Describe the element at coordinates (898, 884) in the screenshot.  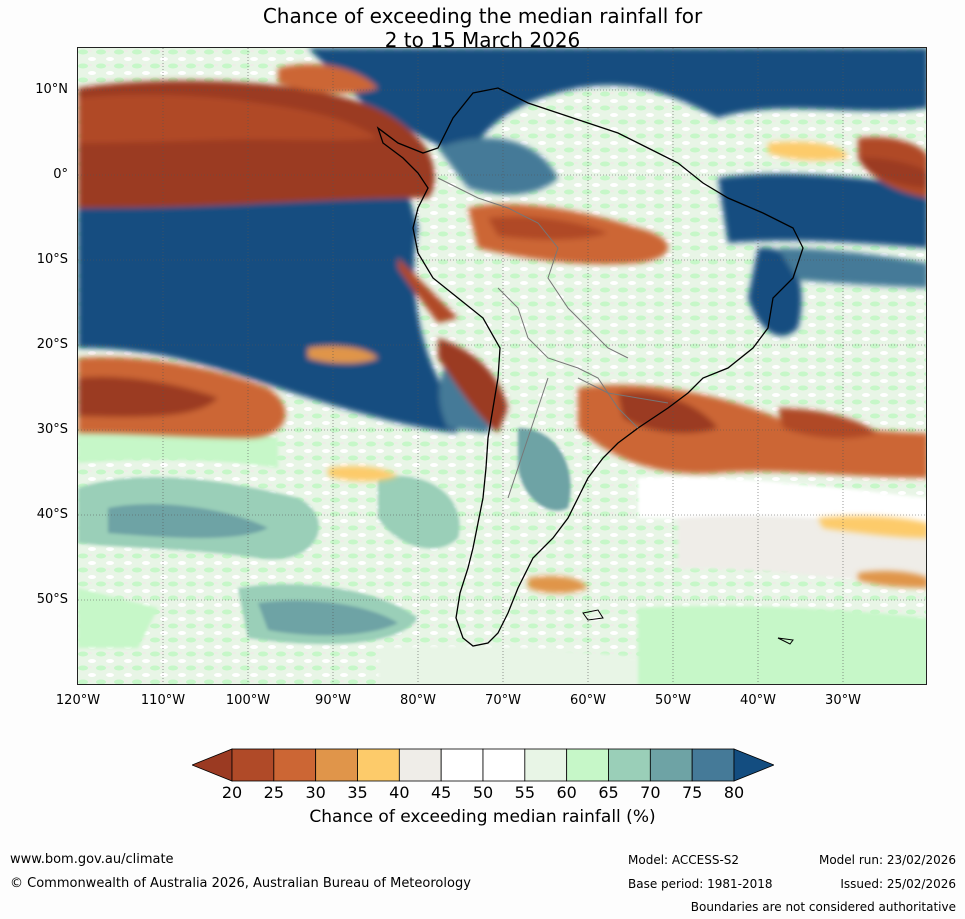
I see `footer-issued: Issued: 25/02/2026` at that location.